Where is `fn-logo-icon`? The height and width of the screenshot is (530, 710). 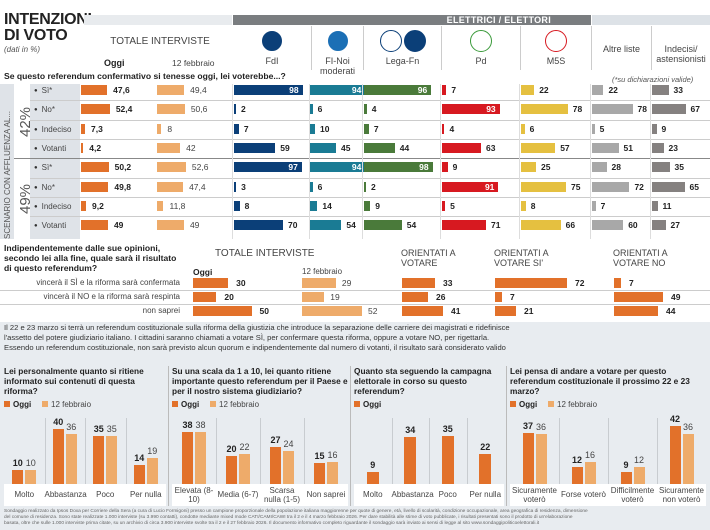
fn-logo-icon is located at coordinates (414, 41).